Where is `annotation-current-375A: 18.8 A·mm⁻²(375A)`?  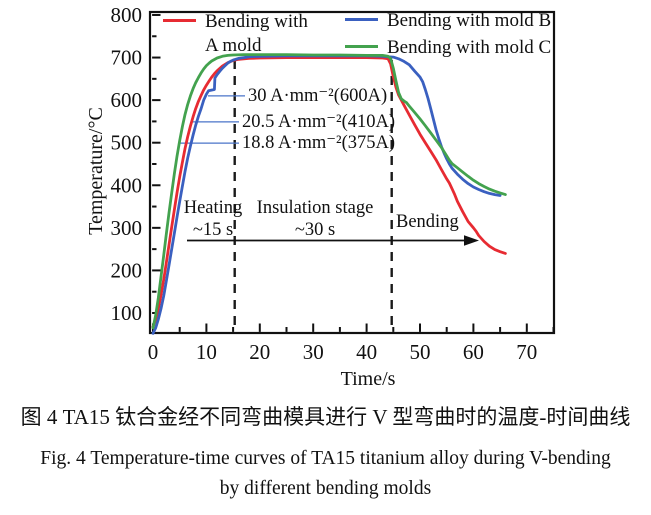
annotation-current-375A: 18.8 A·mm⁻²(375A) is located at coordinates (319, 143).